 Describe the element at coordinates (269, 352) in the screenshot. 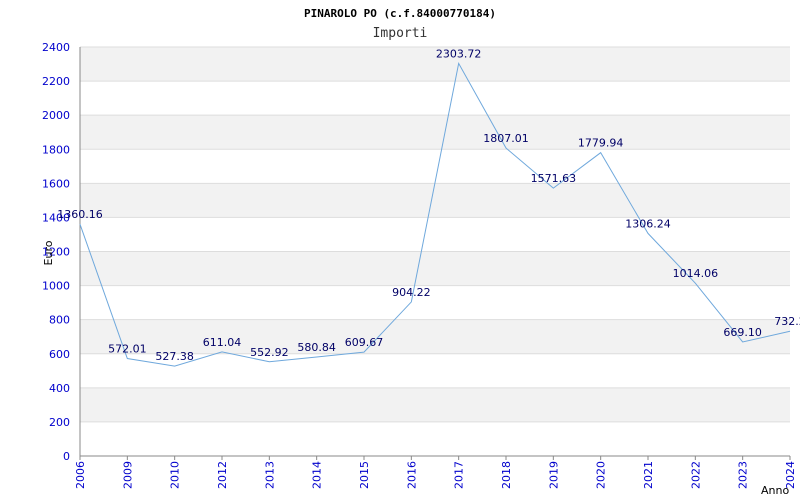

I see `data-label: 552.92` at that location.